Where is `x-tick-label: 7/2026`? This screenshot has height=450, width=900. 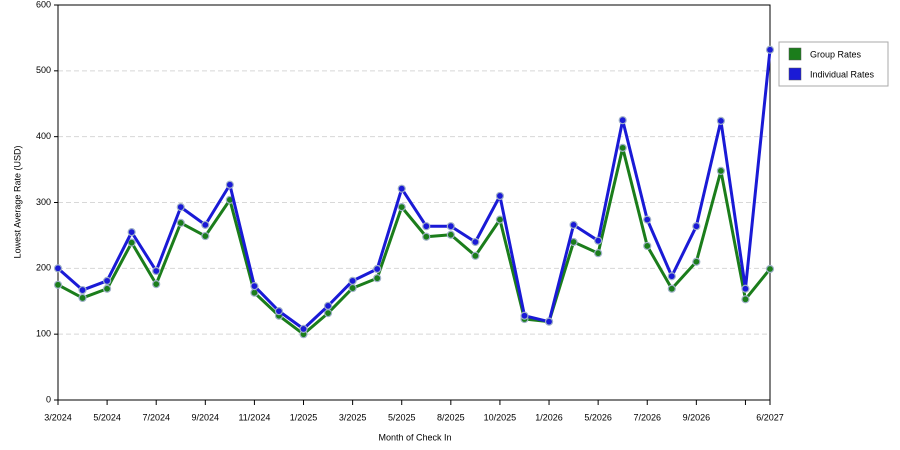 x-tick-label: 7/2026 is located at coordinates (647, 417).